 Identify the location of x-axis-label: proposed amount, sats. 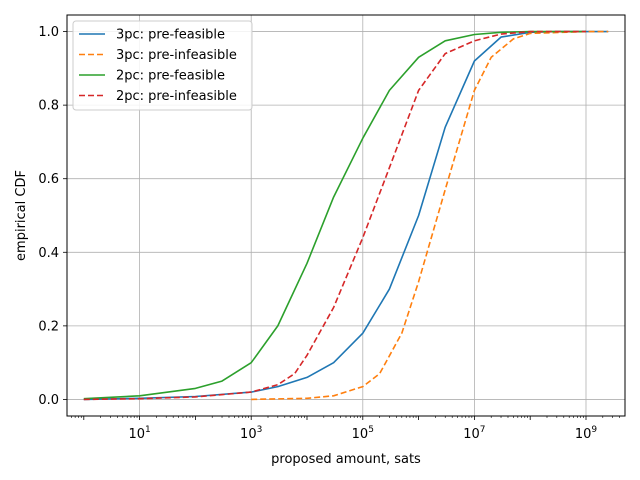
(346, 459).